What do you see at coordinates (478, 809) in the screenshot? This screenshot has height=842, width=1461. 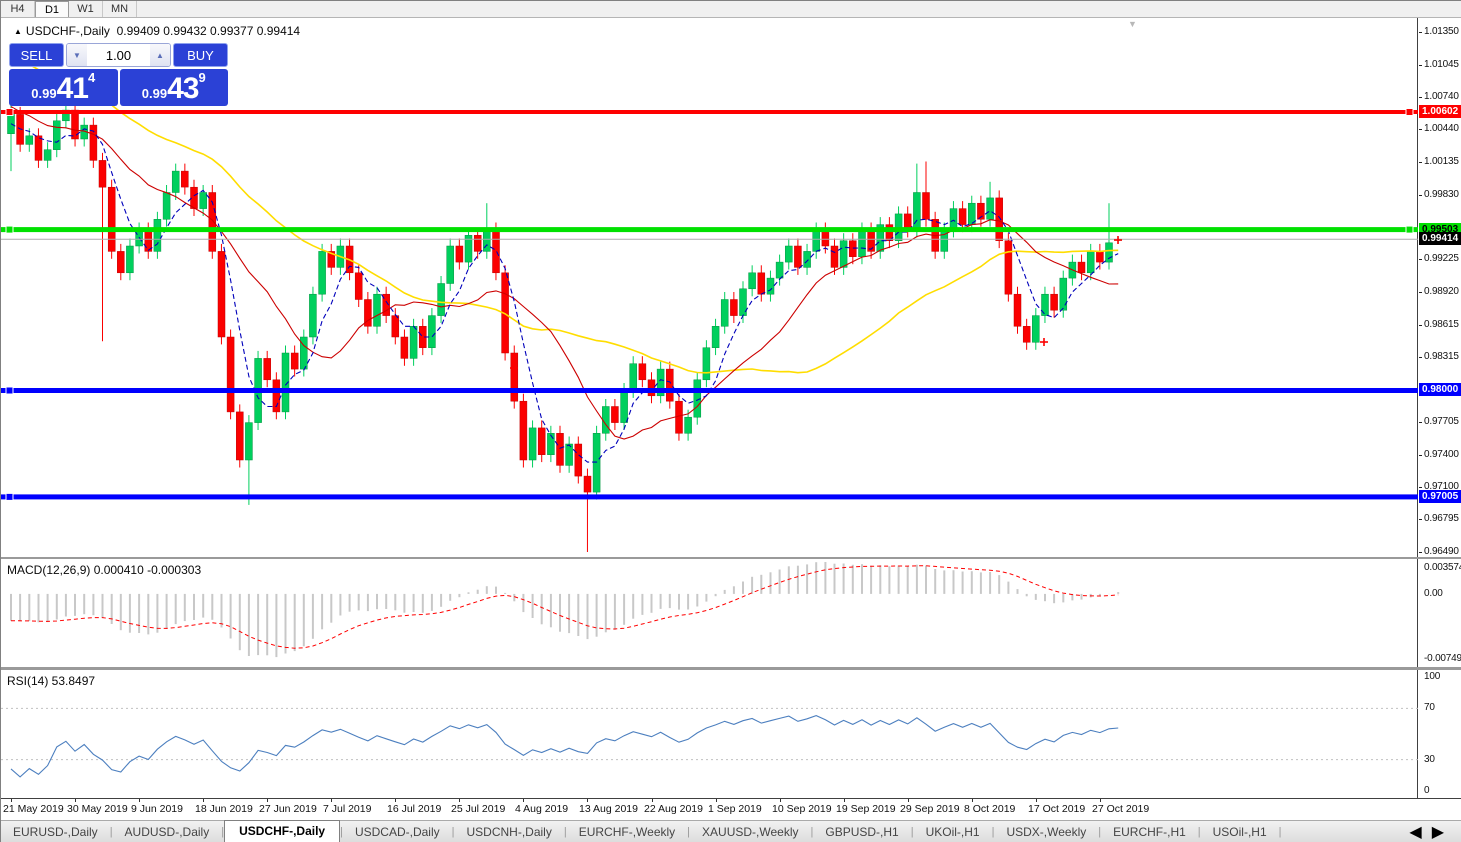 I see `date-label: 25 Jul 2019` at bounding box center [478, 809].